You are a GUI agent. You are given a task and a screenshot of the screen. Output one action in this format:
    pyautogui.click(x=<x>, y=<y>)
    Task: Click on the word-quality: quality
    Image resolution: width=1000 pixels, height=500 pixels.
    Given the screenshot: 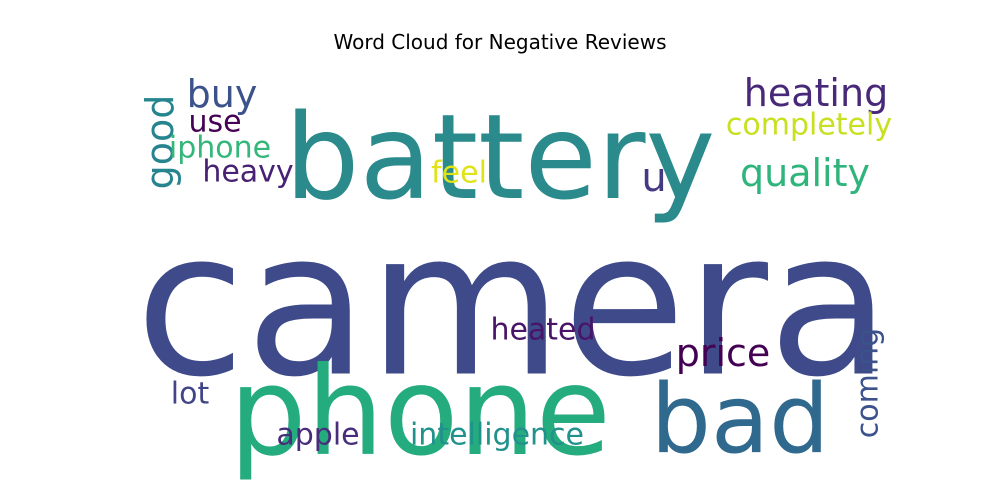 What is the action you would take?
    pyautogui.click(x=805, y=173)
    